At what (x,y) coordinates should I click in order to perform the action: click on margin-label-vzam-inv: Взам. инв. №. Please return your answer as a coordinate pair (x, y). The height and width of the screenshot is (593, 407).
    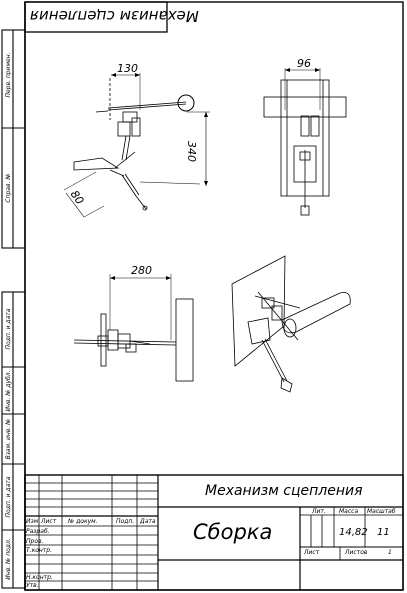
    Looking at the image, I should click on (8, 439).